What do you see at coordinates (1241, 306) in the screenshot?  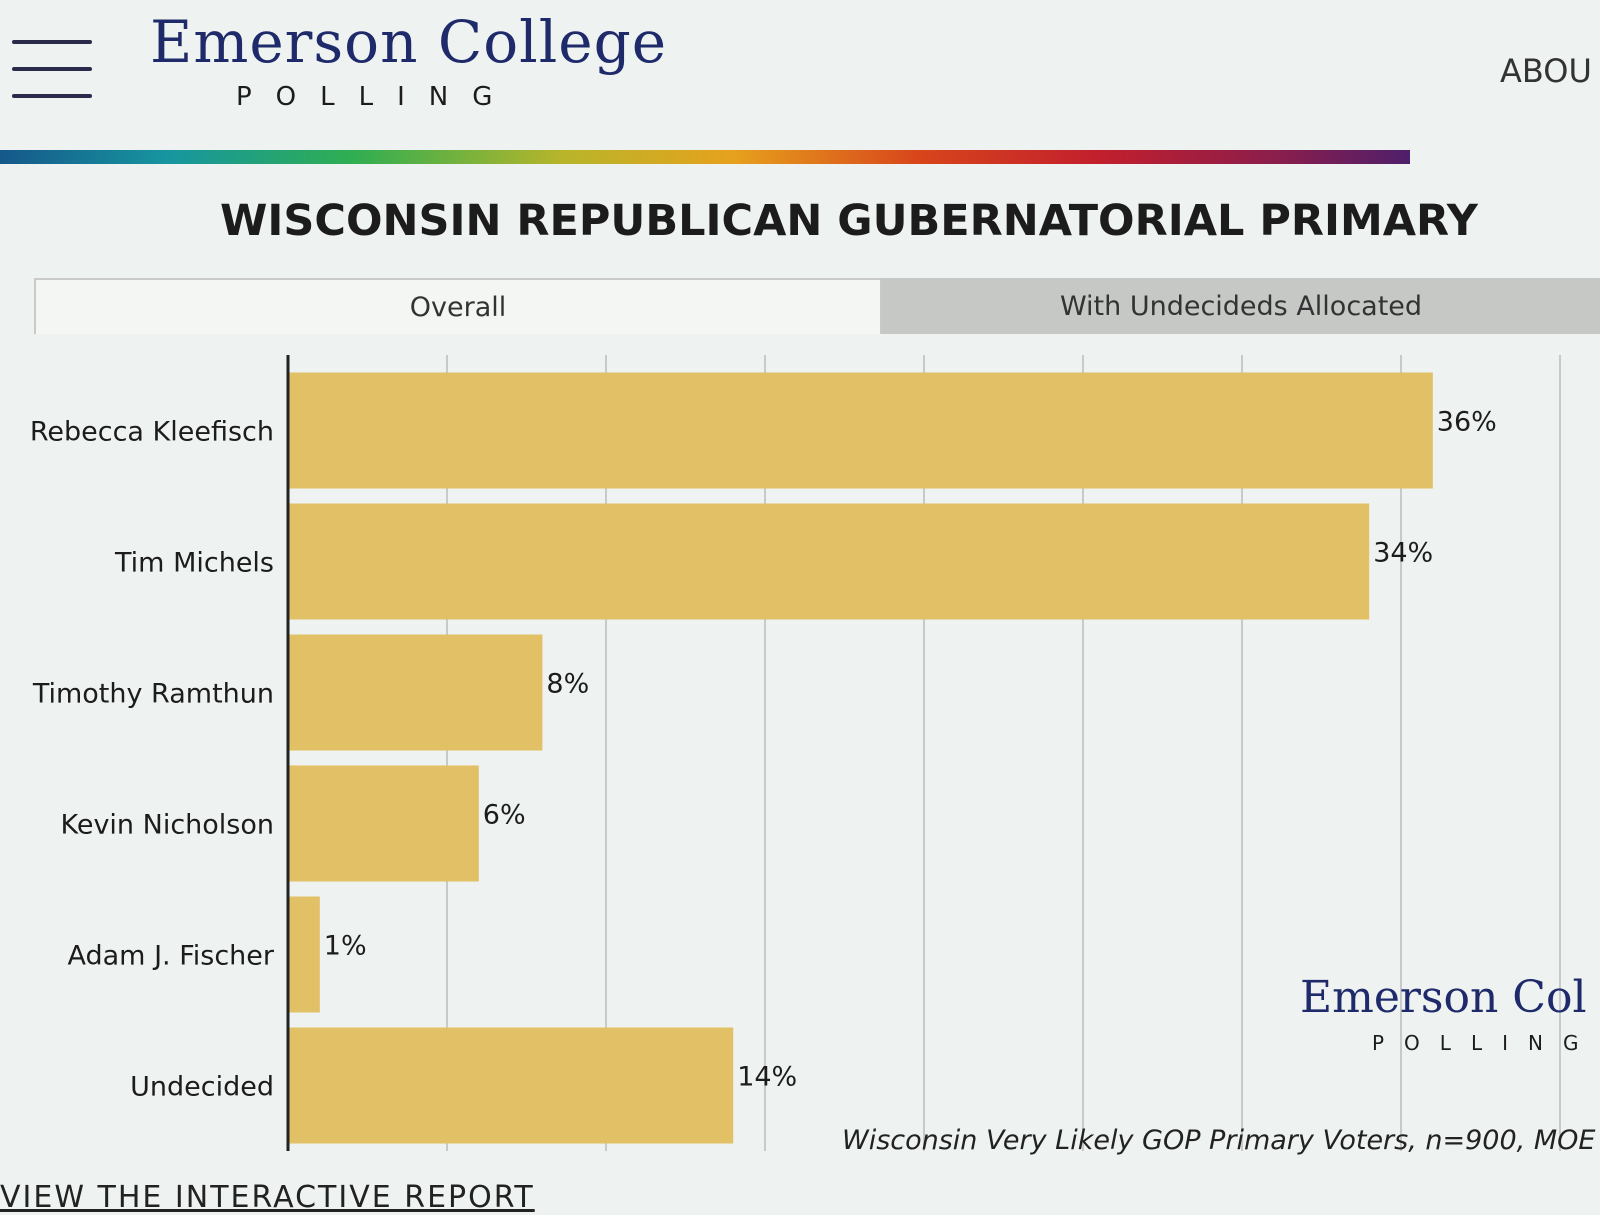 I see `tab-undecideds-allocated: With Undecideds Allocated` at bounding box center [1241, 306].